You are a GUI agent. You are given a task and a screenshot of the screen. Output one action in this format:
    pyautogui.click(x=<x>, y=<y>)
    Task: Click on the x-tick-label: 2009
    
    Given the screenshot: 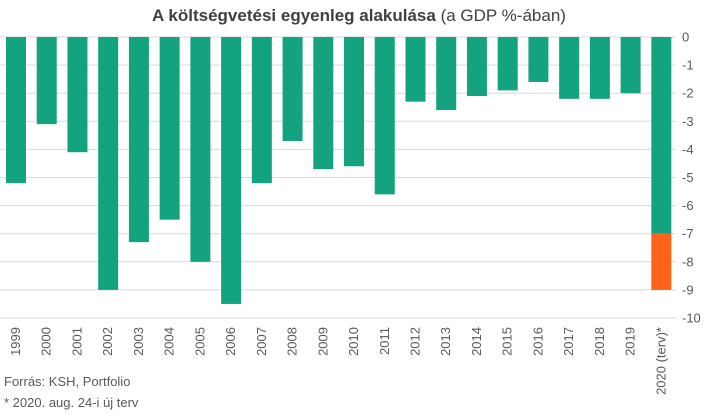 What is the action you would take?
    pyautogui.click(x=322, y=341)
    